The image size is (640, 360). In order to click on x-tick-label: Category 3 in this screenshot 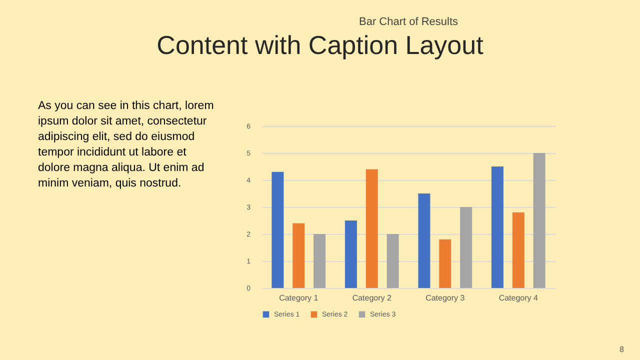, I will do `click(446, 298)`.